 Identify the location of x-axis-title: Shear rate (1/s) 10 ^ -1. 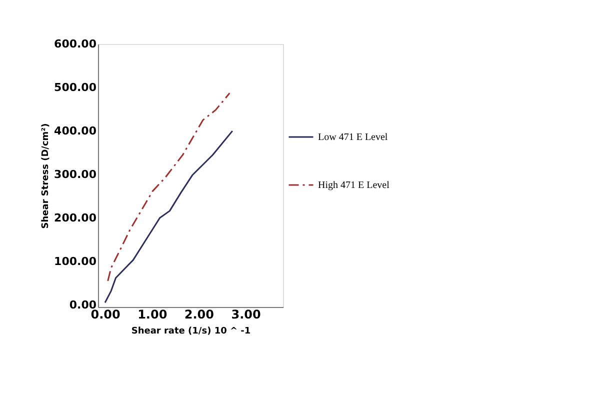
(191, 331).